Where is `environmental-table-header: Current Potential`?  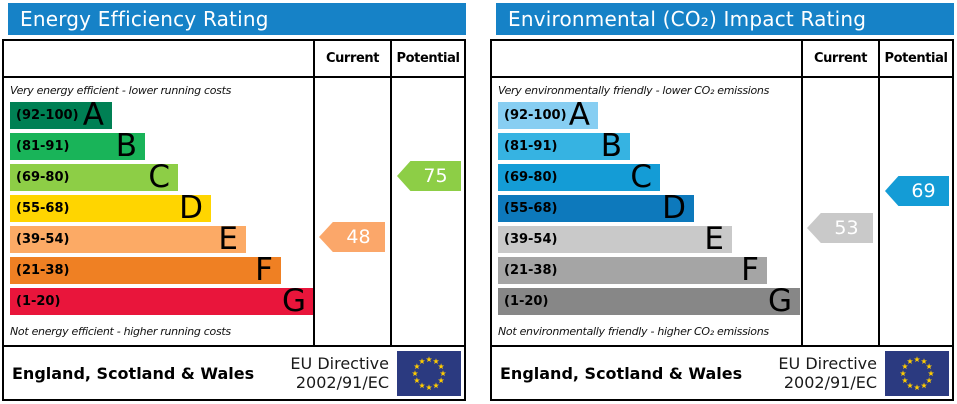 environmental-table-header: Current Potential is located at coordinates (722, 59).